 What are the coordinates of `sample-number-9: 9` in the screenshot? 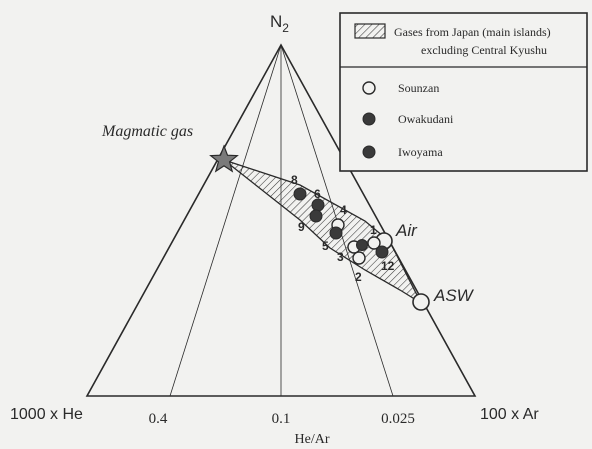 It's located at (301, 227).